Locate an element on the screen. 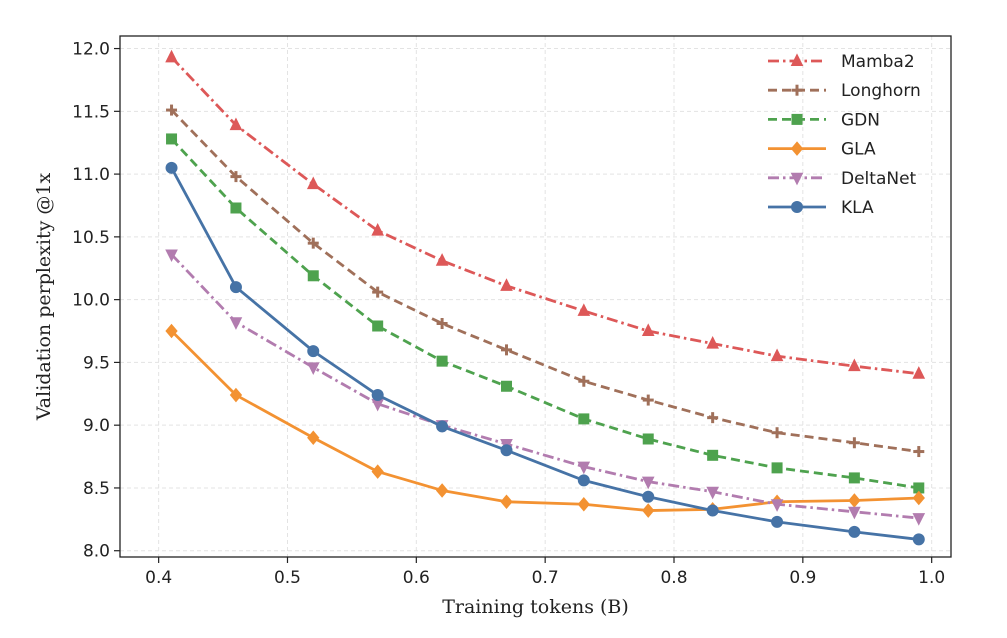  x-axis-label: Training tokens (B) is located at coordinates (535, 607).